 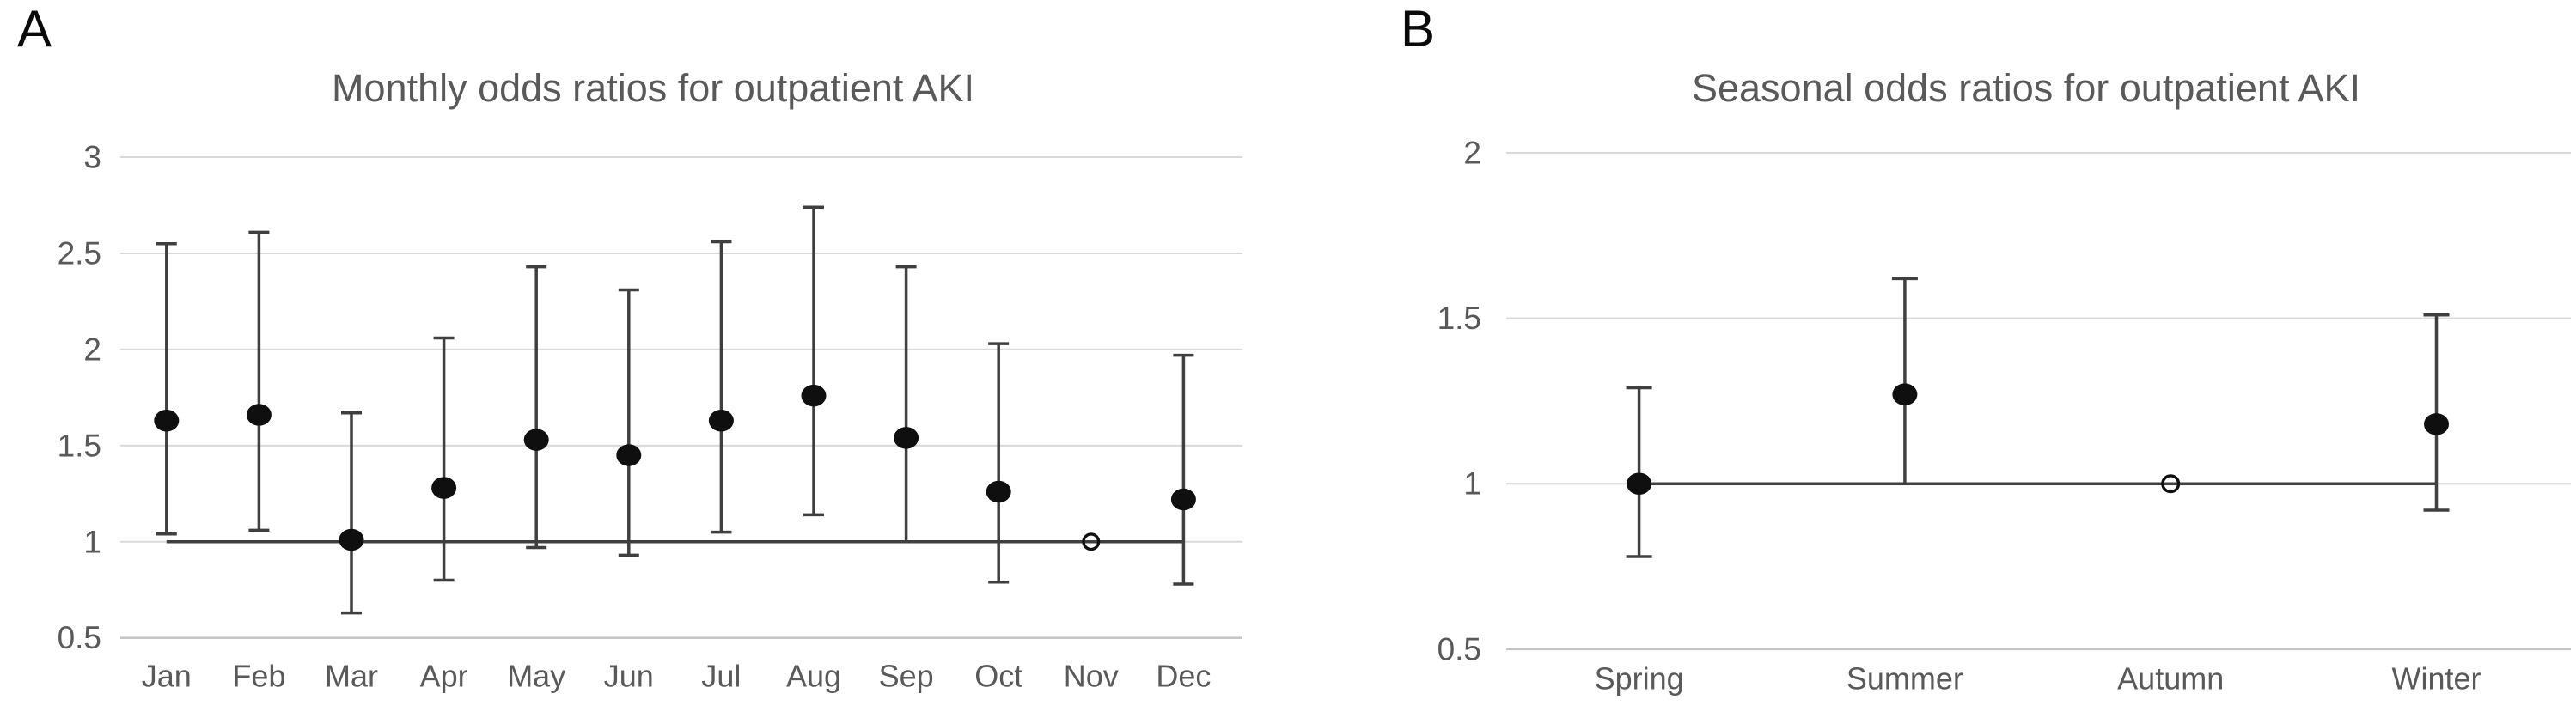 What do you see at coordinates (1459, 318) in the screenshot?
I see `y-tick-label-b-1.5: 1.5` at bounding box center [1459, 318].